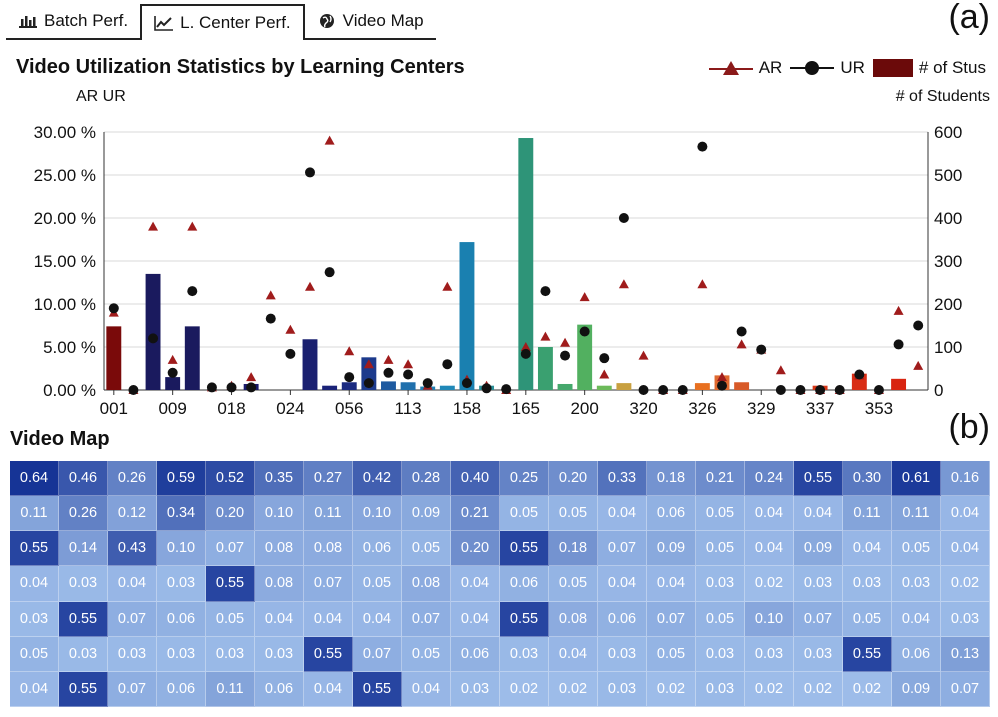 This screenshot has height=717, width=998. Describe the element at coordinates (965, 654) in the screenshot. I see `video-map-cell: 0.13` at that location.